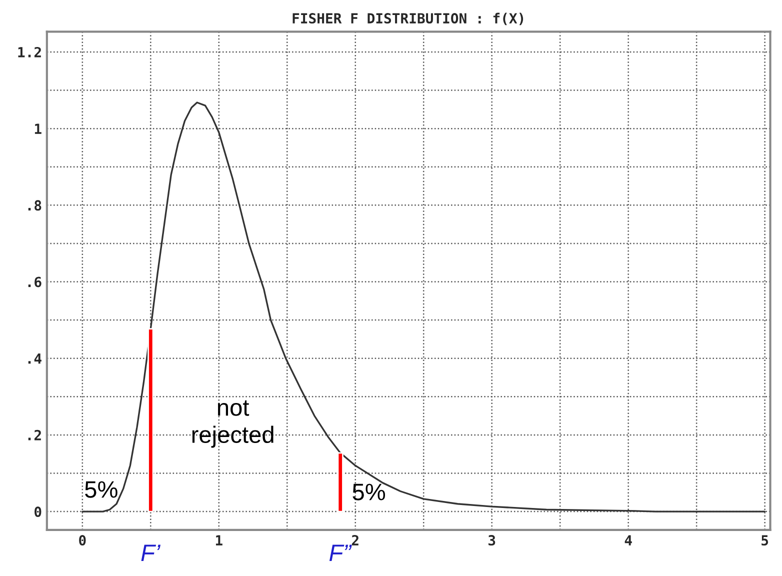 The width and height of the screenshot is (782, 576). I want to click on annotation: not rejected, so click(233, 424).